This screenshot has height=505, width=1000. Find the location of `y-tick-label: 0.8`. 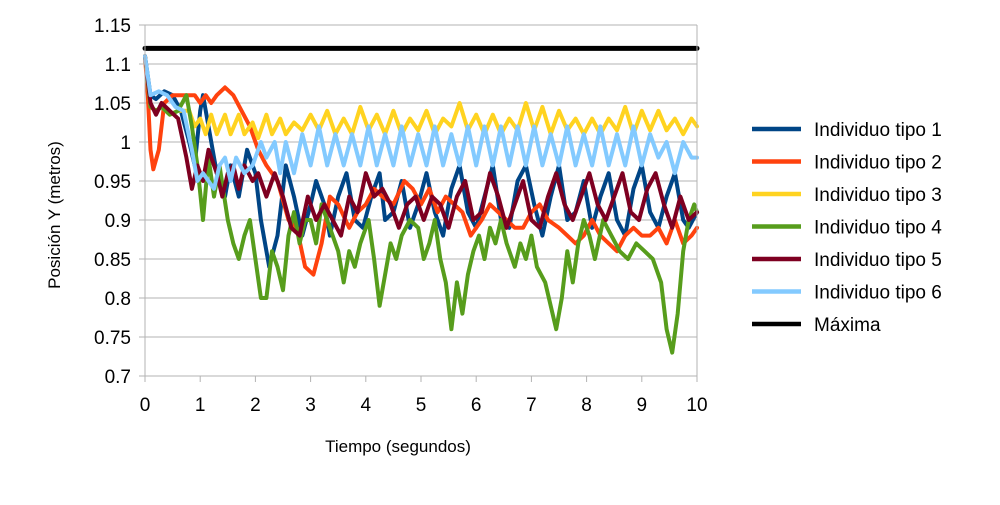

y-tick-label: 0.8 is located at coordinates (118, 299).